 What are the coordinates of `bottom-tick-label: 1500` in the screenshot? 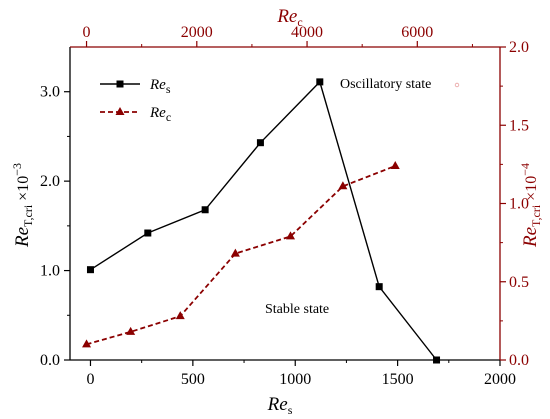 It's located at (398, 379).